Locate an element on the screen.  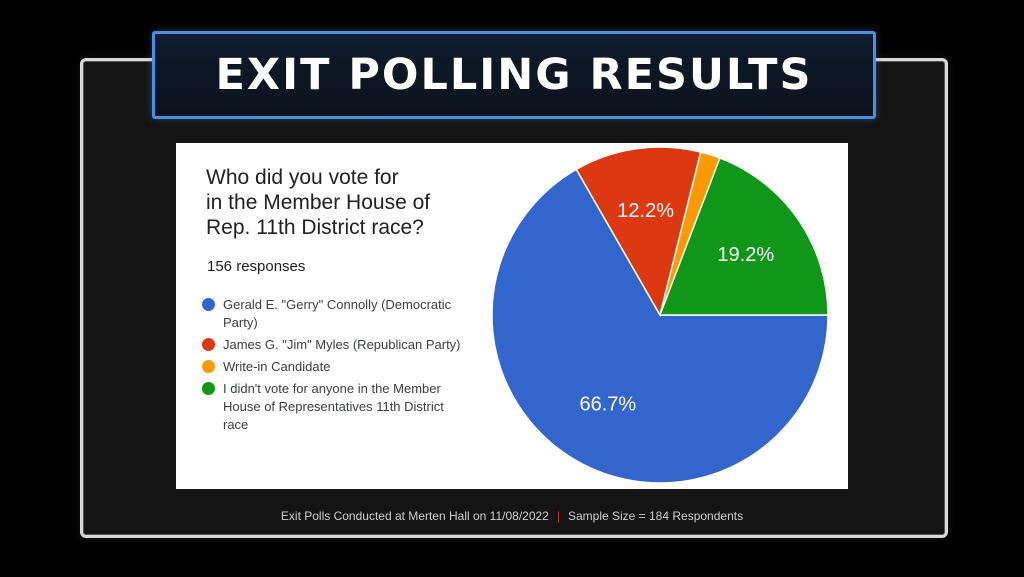
response-count: 156 responses is located at coordinates (256, 266).